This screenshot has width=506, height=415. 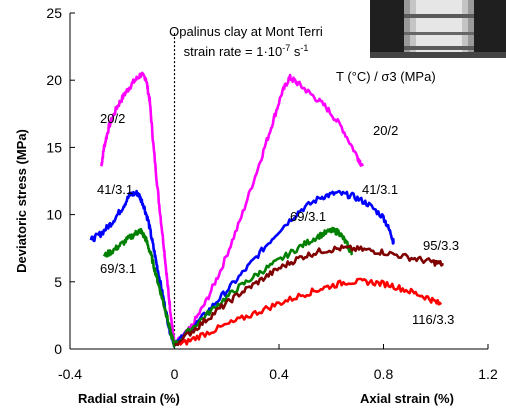 I want to click on x-tick-label: 1.2, so click(x=488, y=374).